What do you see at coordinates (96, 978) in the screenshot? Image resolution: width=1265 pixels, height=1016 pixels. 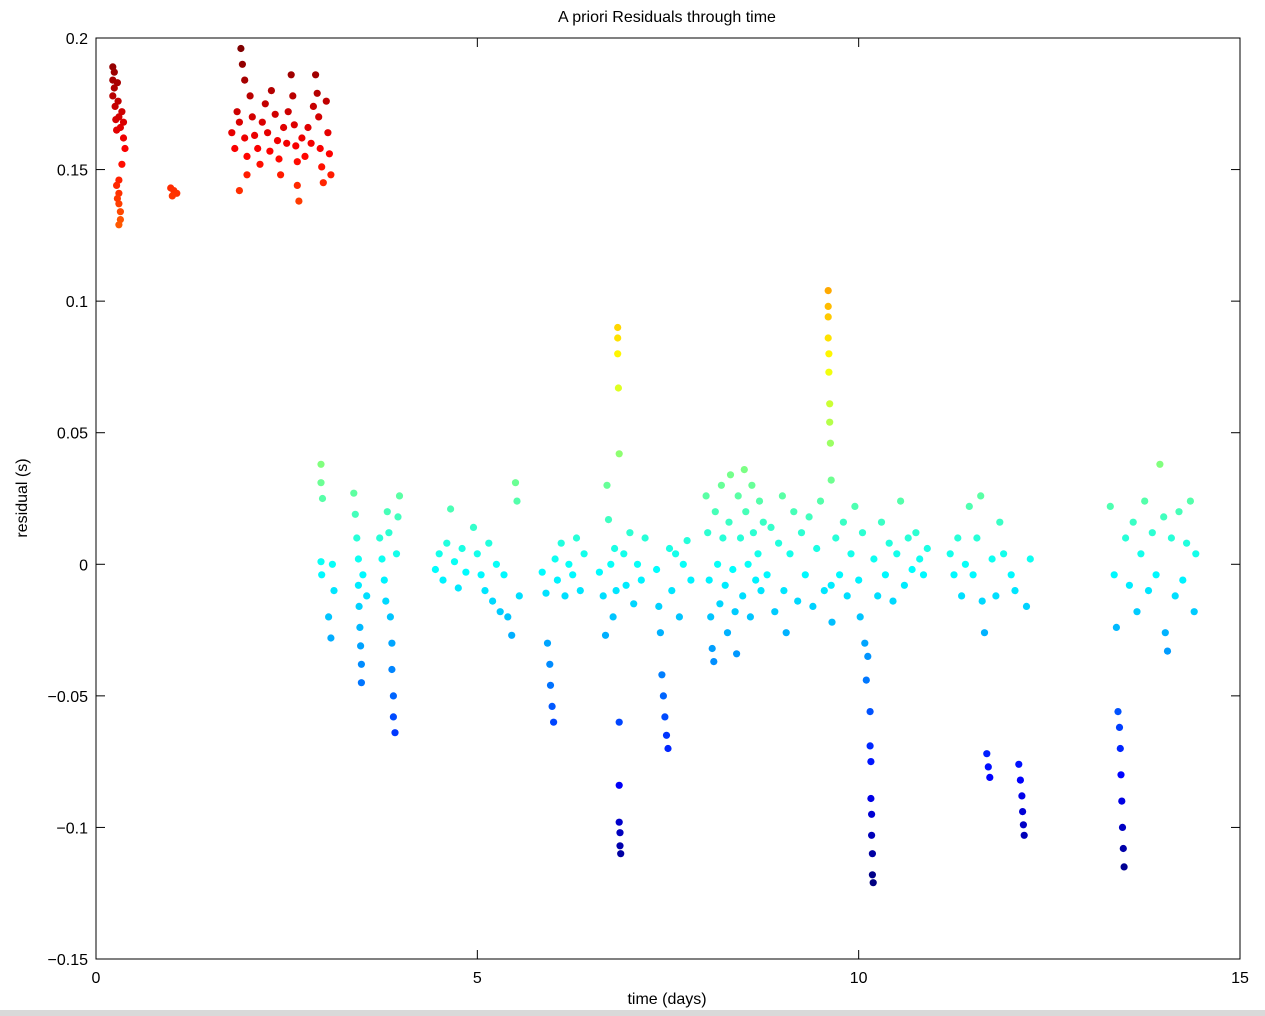 I see `x-tick-label: 0` at bounding box center [96, 978].